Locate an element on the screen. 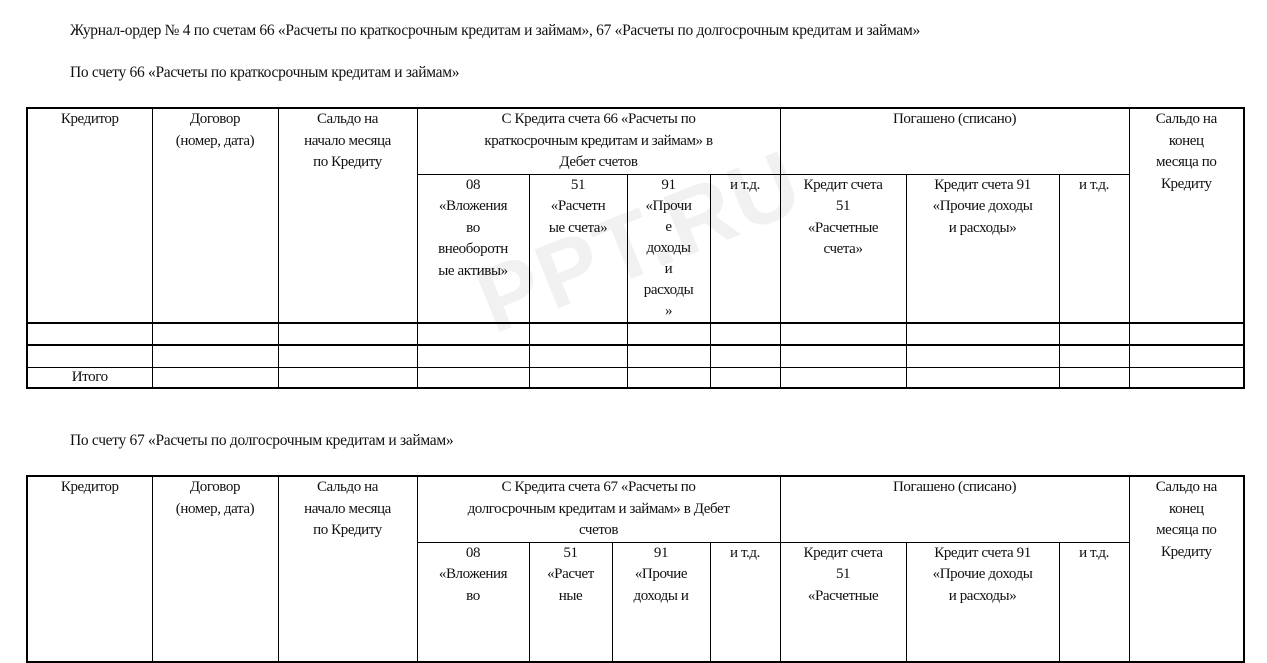 This screenshot has width=1267, height=663. total-row: Итого is located at coordinates (635, 377).